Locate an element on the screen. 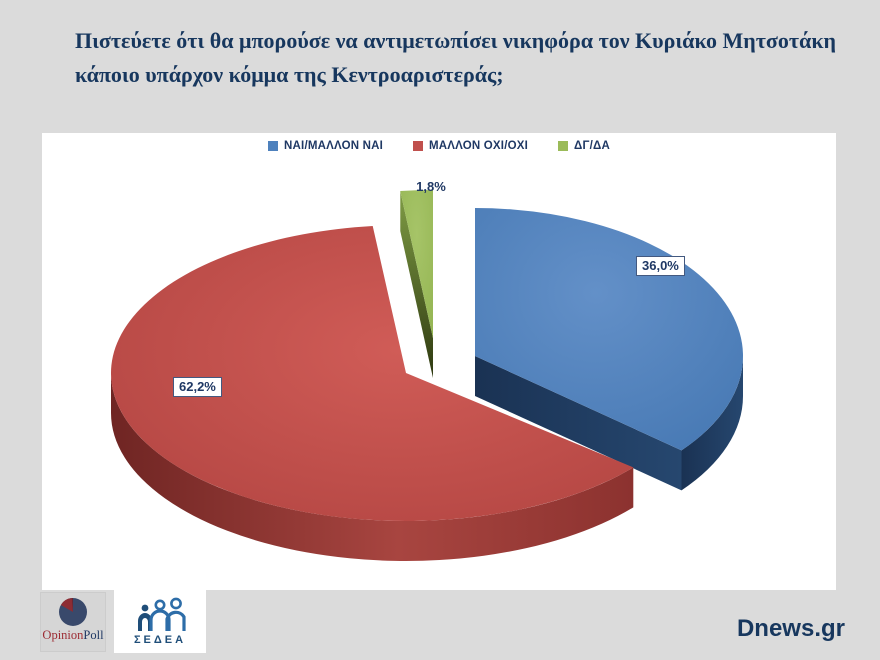 This screenshot has width=880, height=660. sedea-label: ΣΕΔΕΑ is located at coordinates (160, 639).